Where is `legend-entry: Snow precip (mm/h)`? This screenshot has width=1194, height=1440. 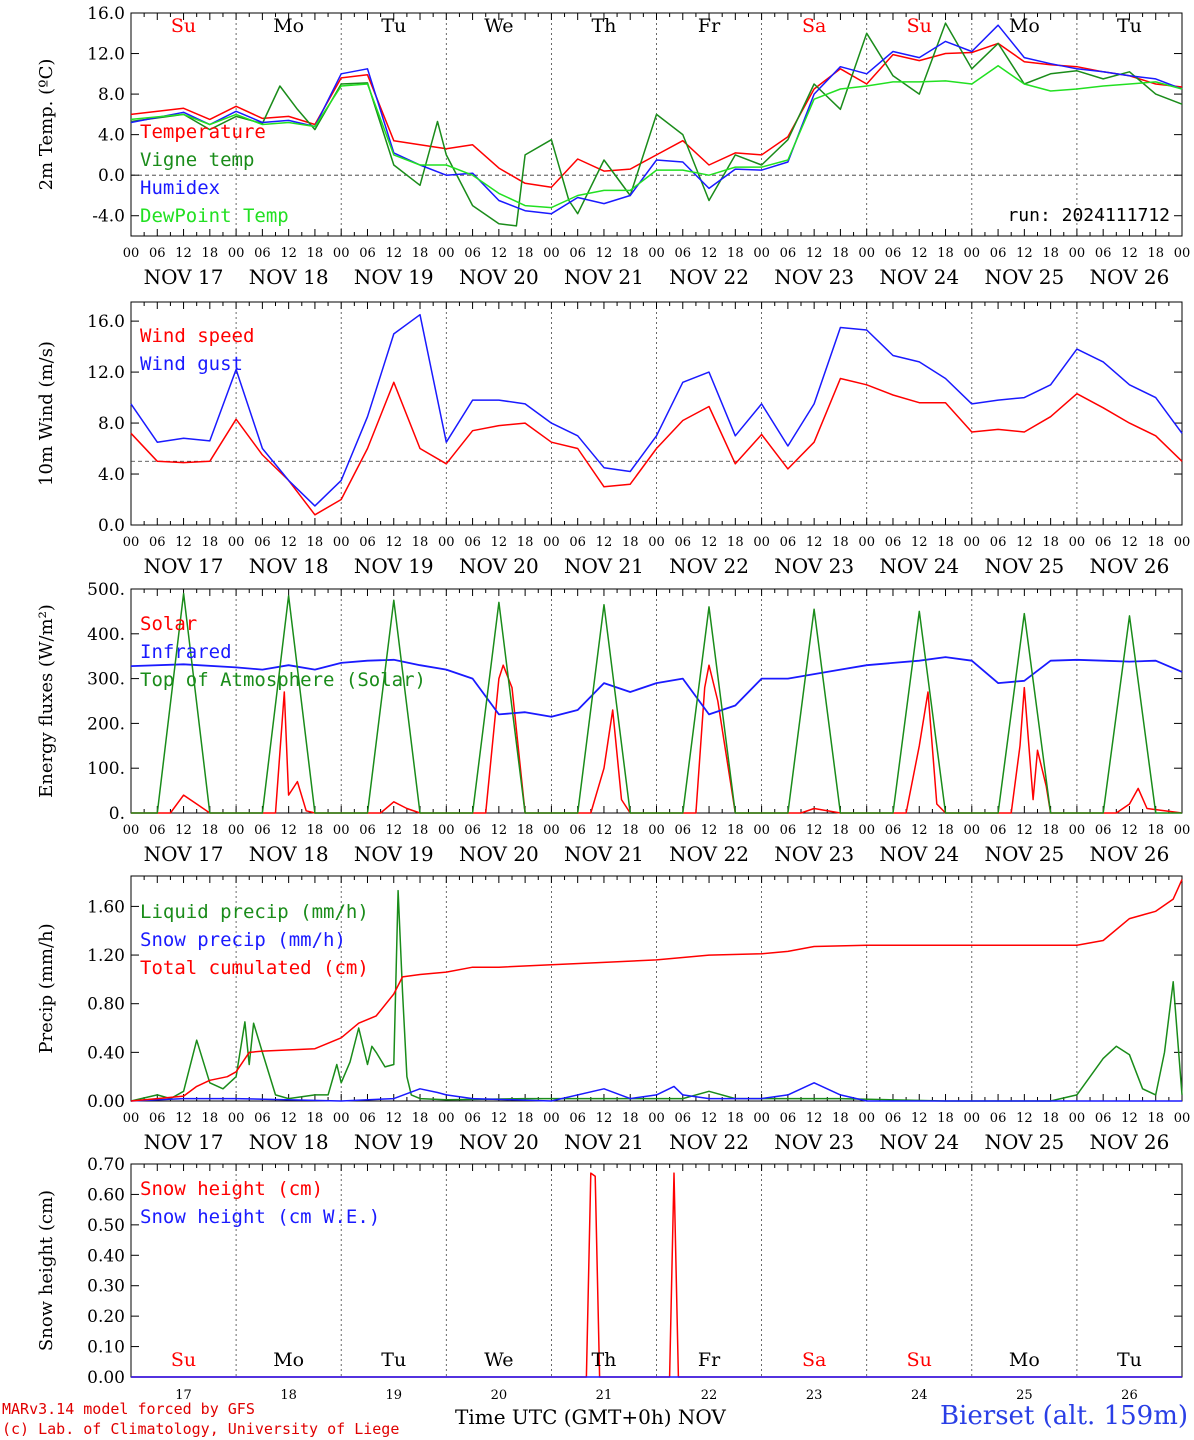 legend-entry: Snow precip (mm/h) is located at coordinates (243, 940).